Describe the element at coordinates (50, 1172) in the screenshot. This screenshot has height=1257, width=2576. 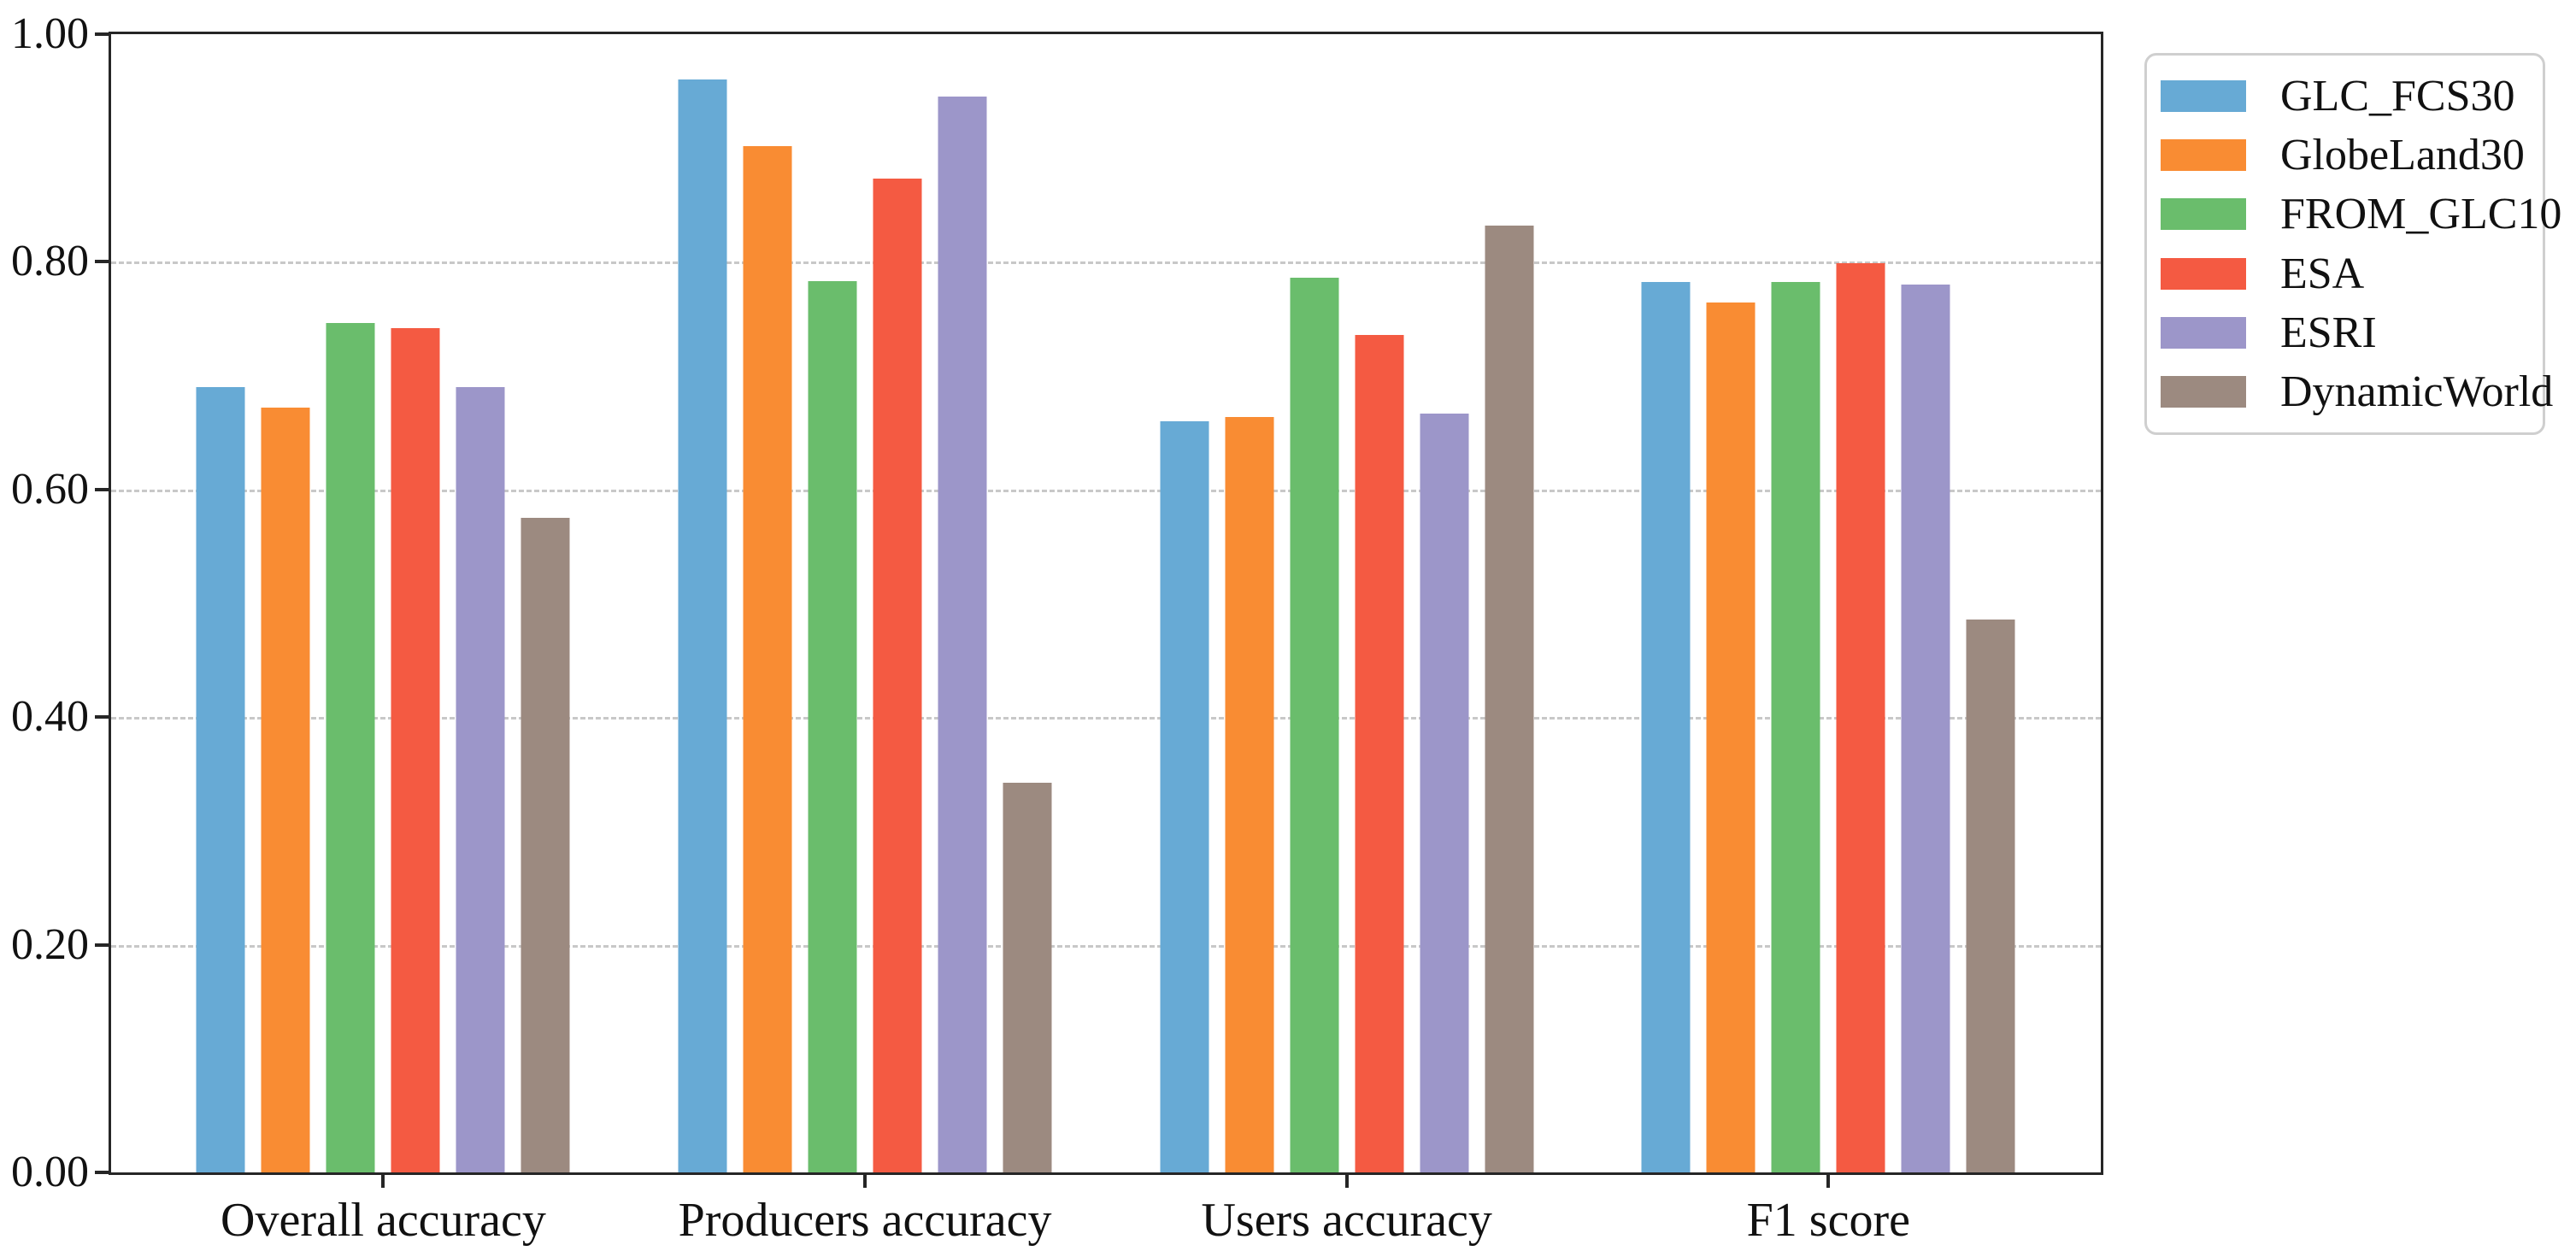
I see `y-tick-label: 0.00` at that location.